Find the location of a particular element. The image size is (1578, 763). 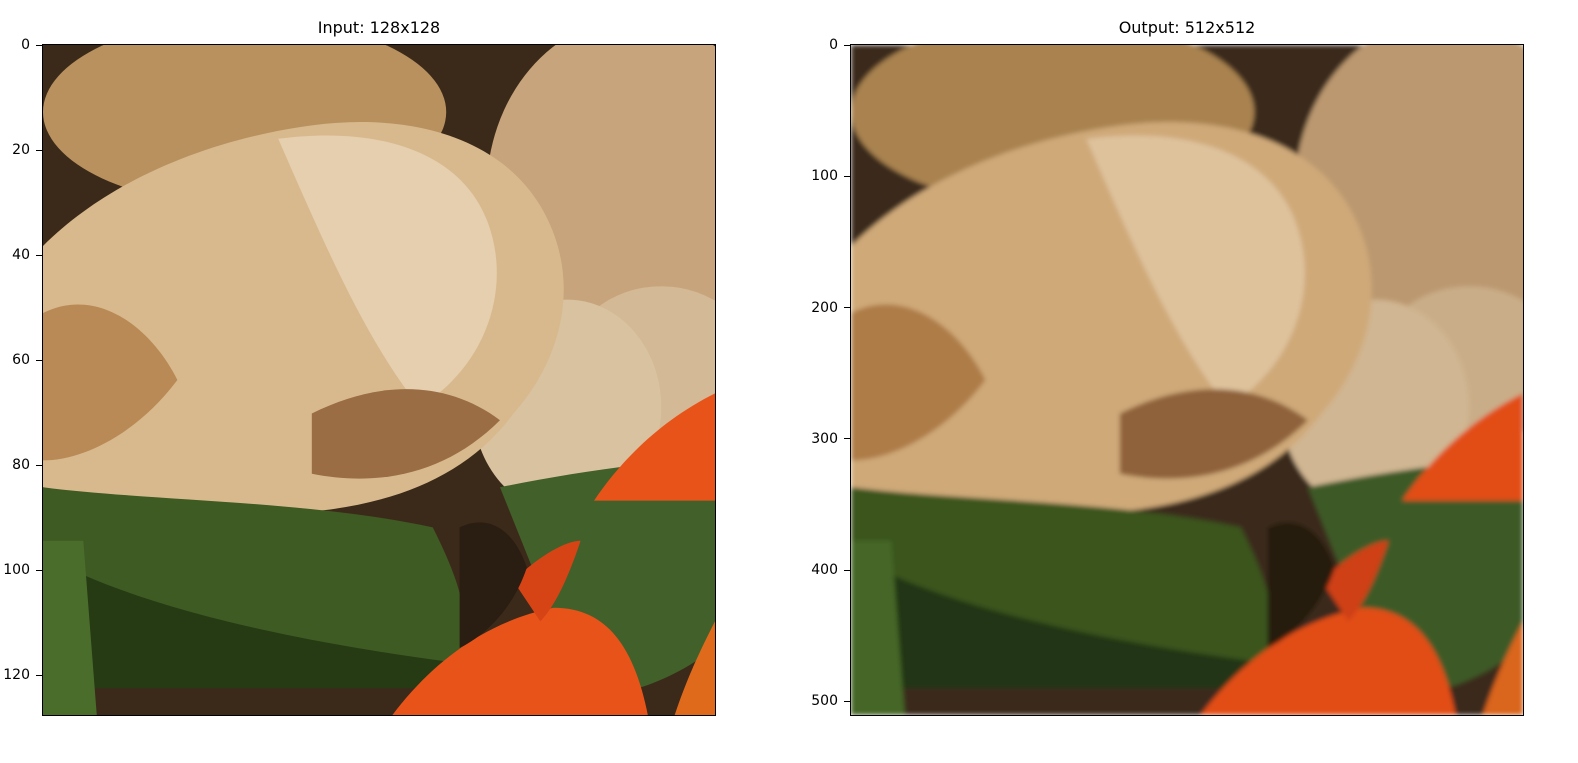

y-tick: 40 is located at coordinates (27, 255).